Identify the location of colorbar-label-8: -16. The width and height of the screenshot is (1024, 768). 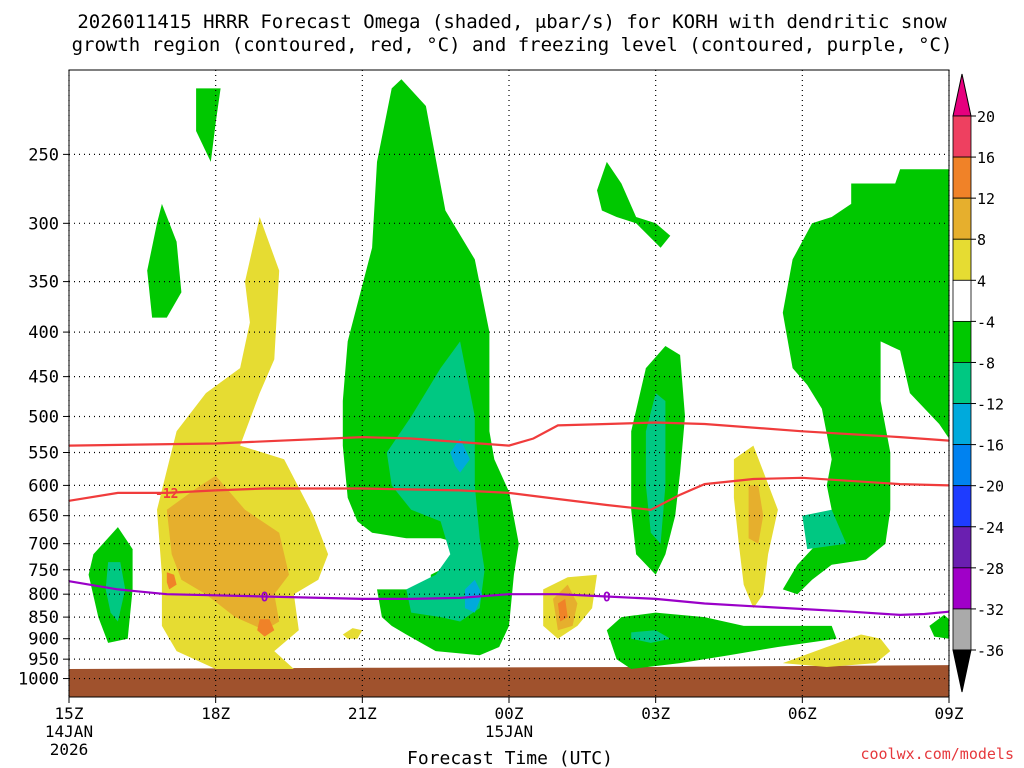
(990, 446).